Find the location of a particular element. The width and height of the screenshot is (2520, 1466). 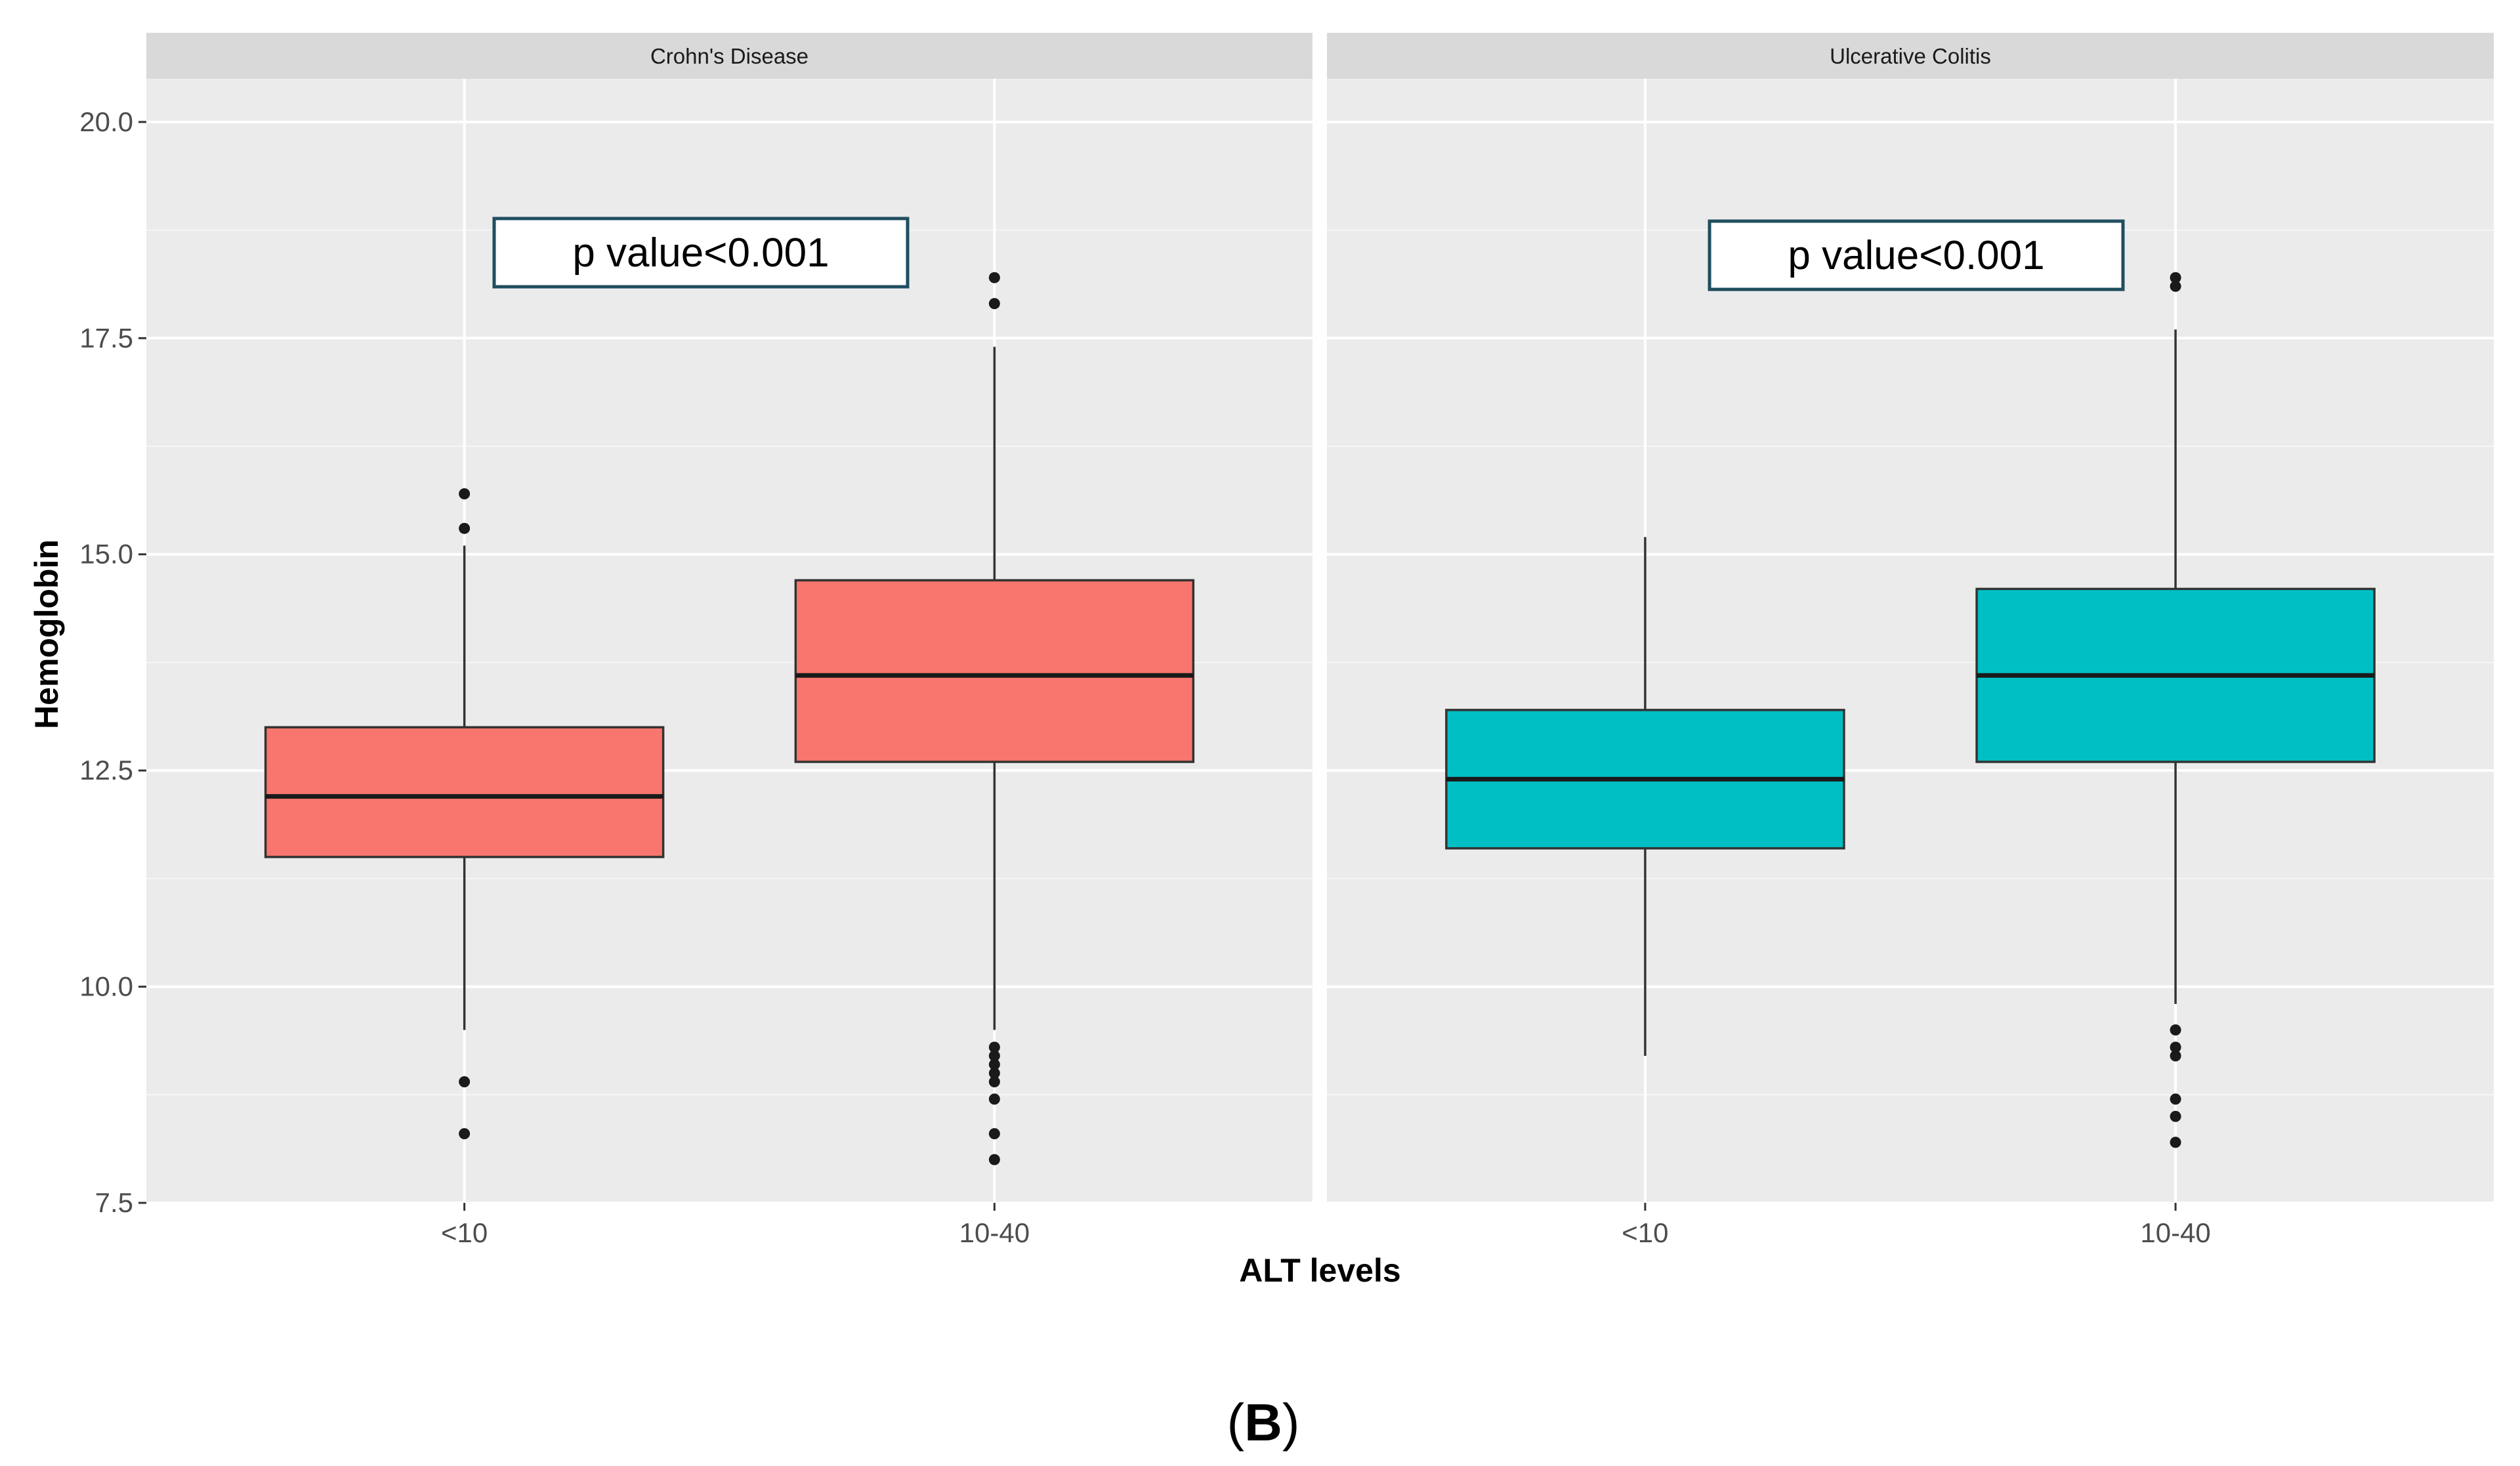

x-axis-title: ALT levels is located at coordinates (1319, 1270).